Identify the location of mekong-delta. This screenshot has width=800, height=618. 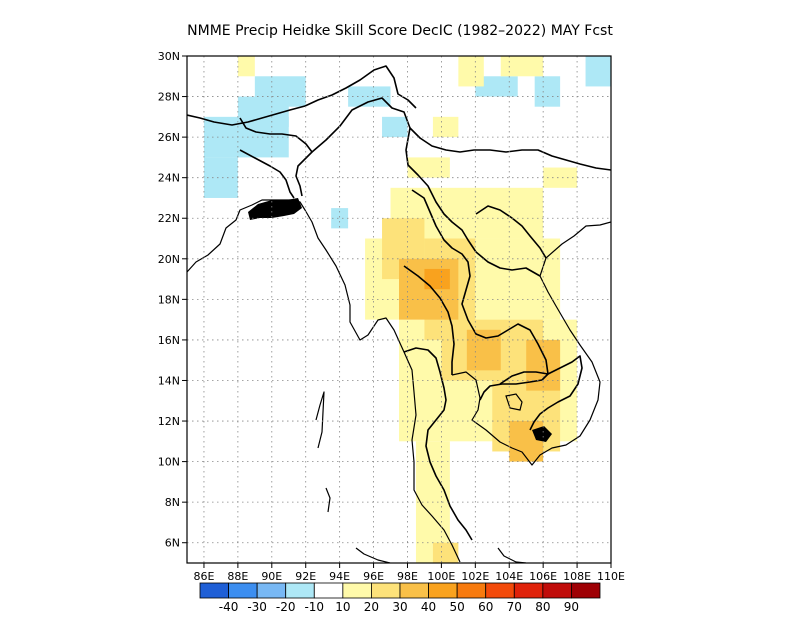
(542, 434).